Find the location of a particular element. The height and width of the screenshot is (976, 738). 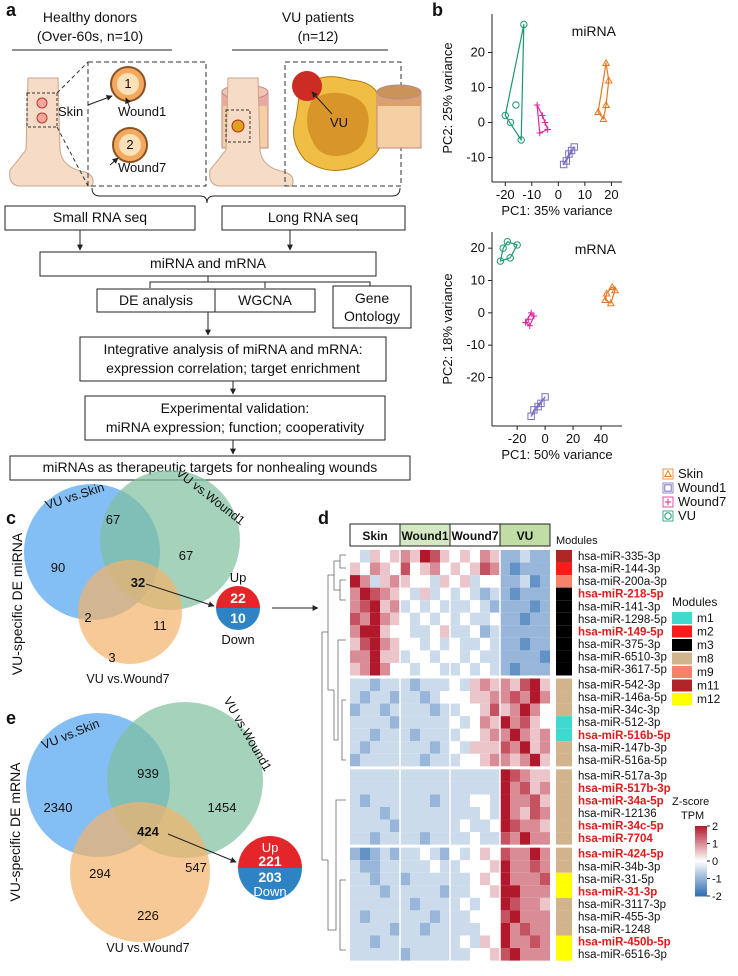

group-title: VU patients is located at coordinates (318, 17).